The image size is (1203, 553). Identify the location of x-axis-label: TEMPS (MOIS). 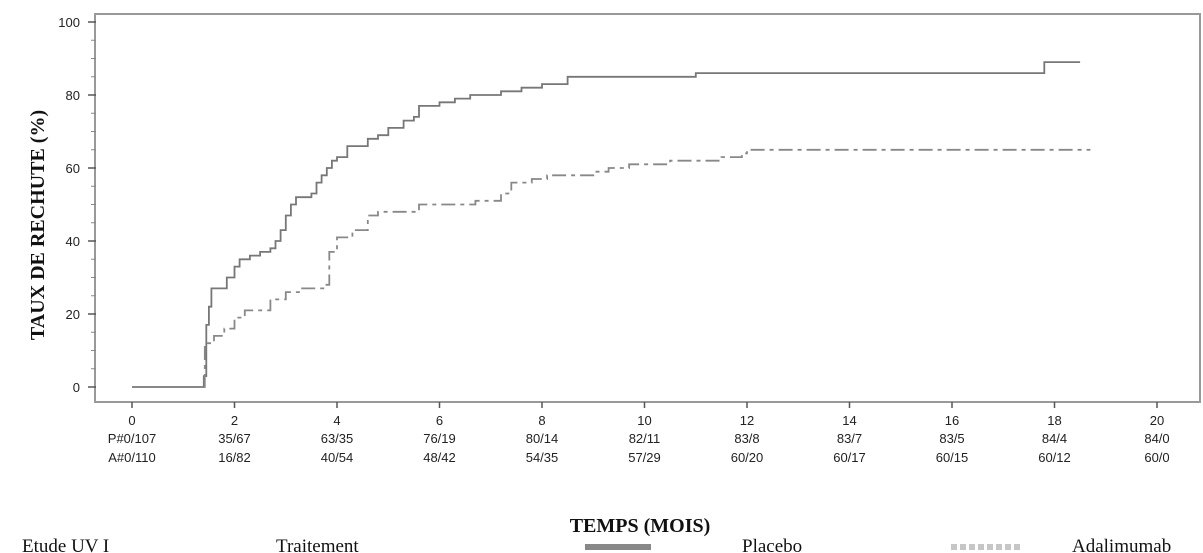
(640, 526).